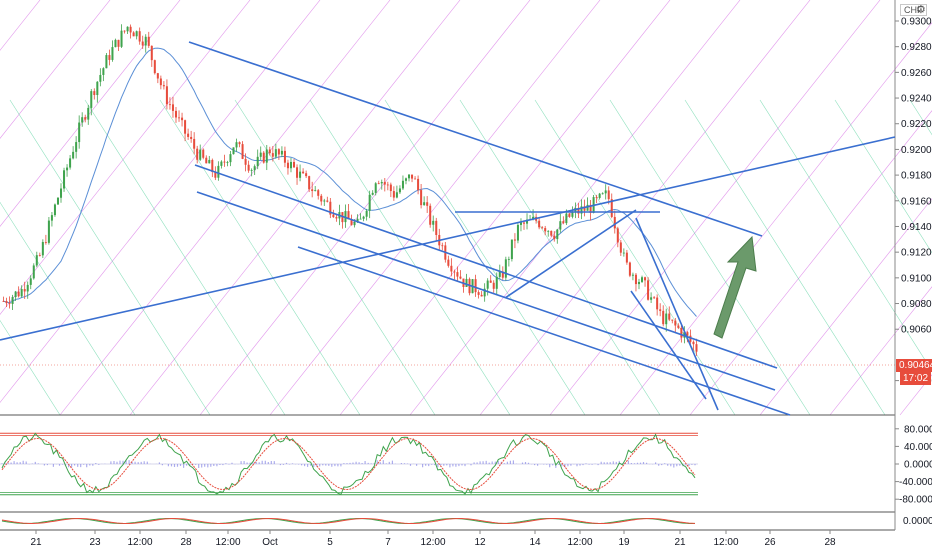 Image resolution: width=932 pixels, height=550 pixels. What do you see at coordinates (916, 378) in the screenshot?
I see `countdown-tag: 17:02` at bounding box center [916, 378].